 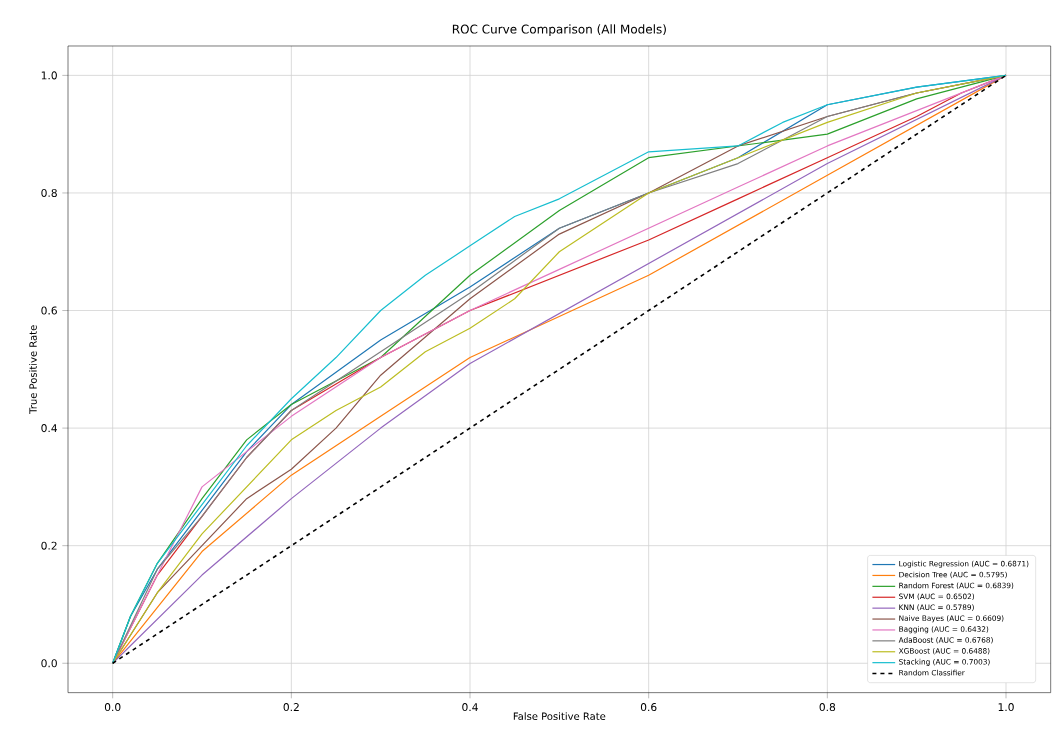 I want to click on x-tick-label: 0.6, so click(x=648, y=707).